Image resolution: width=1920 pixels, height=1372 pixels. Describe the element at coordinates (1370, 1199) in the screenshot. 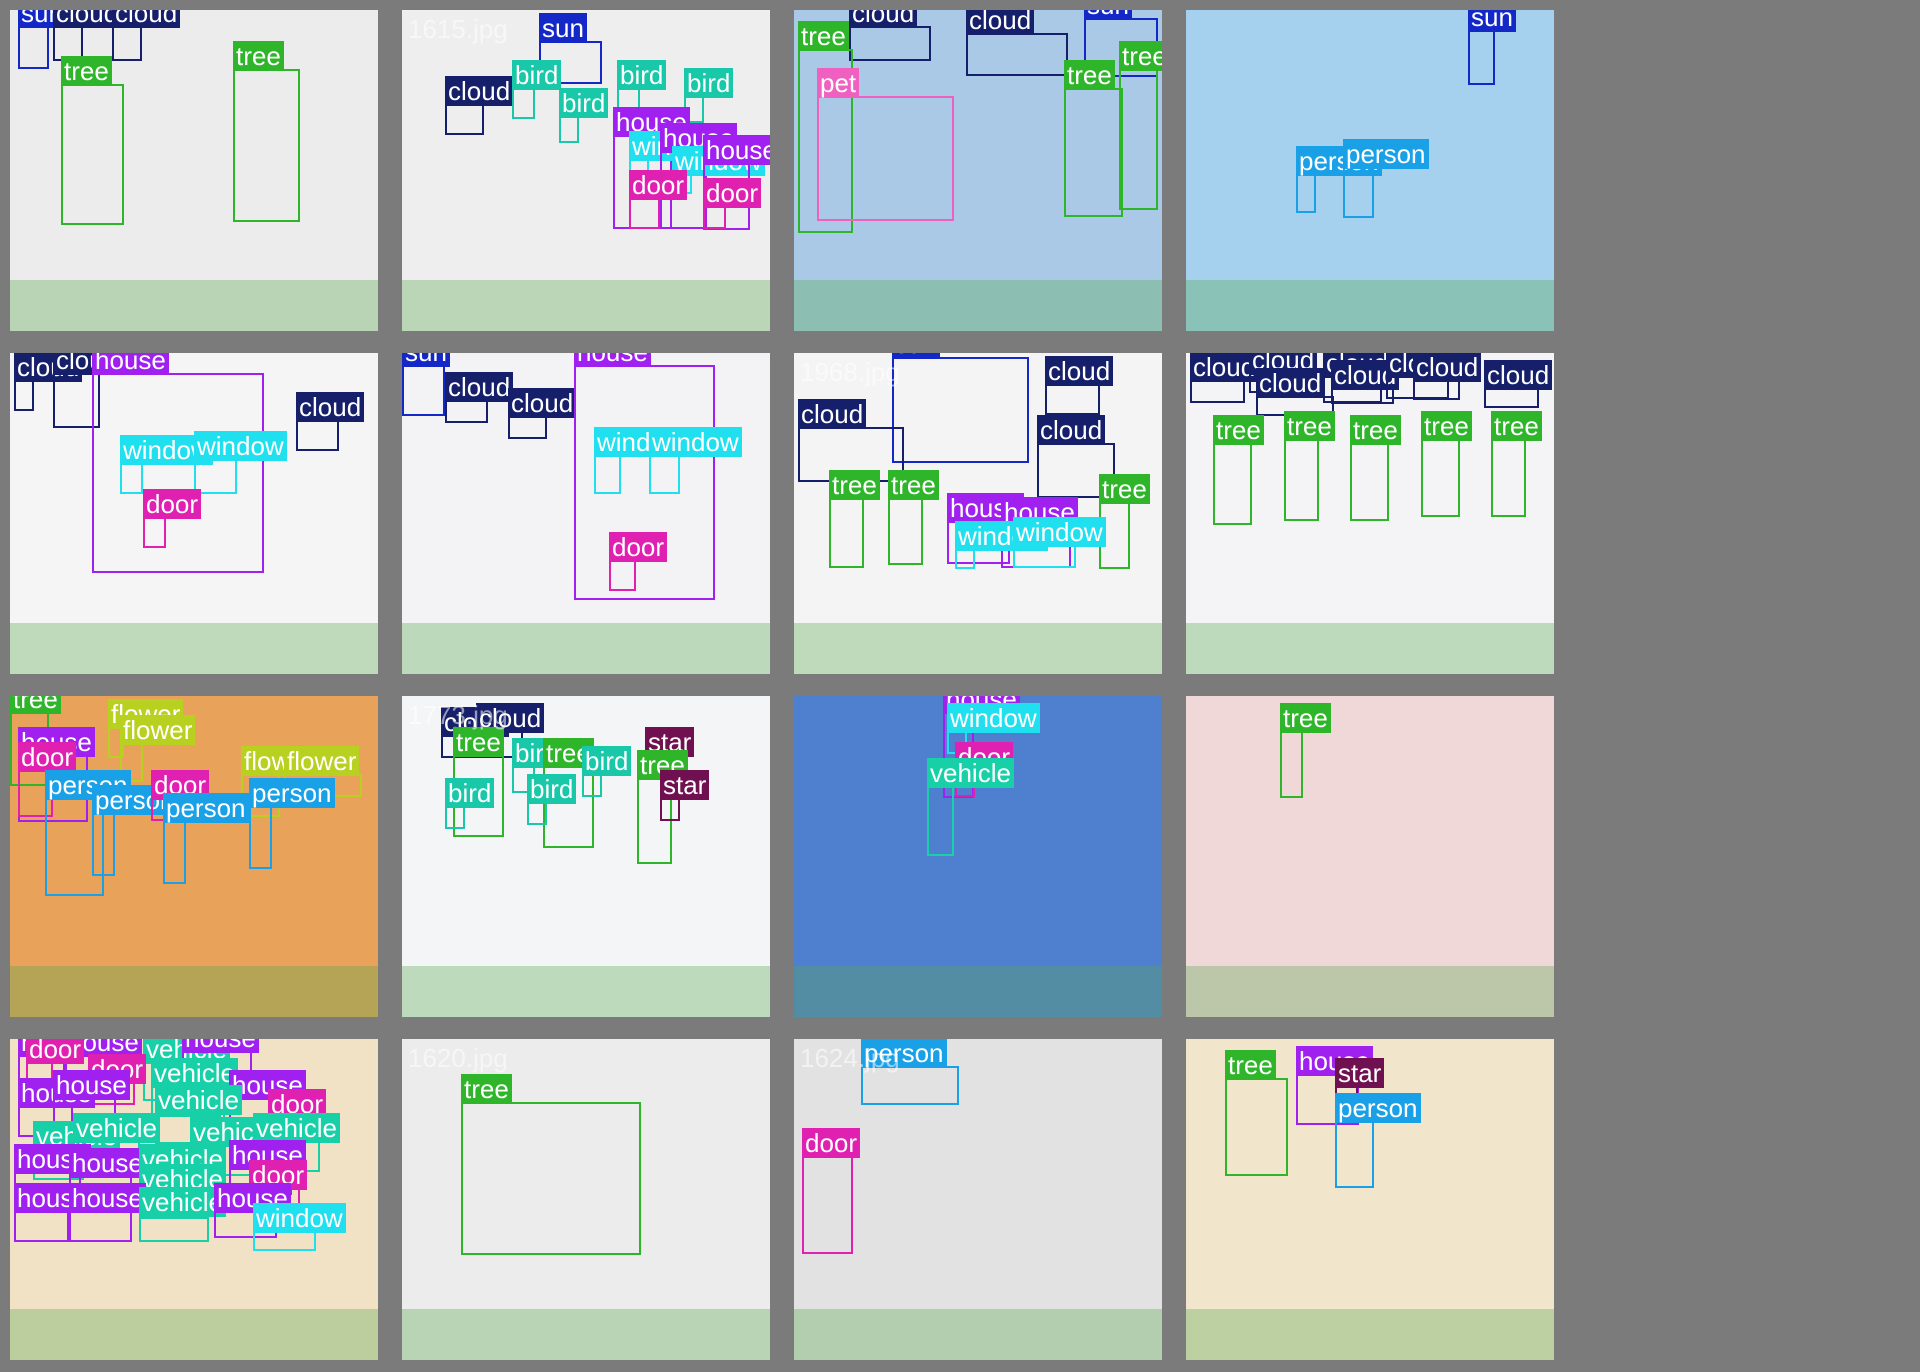

I see `image-tile: treehousestarperson` at that location.